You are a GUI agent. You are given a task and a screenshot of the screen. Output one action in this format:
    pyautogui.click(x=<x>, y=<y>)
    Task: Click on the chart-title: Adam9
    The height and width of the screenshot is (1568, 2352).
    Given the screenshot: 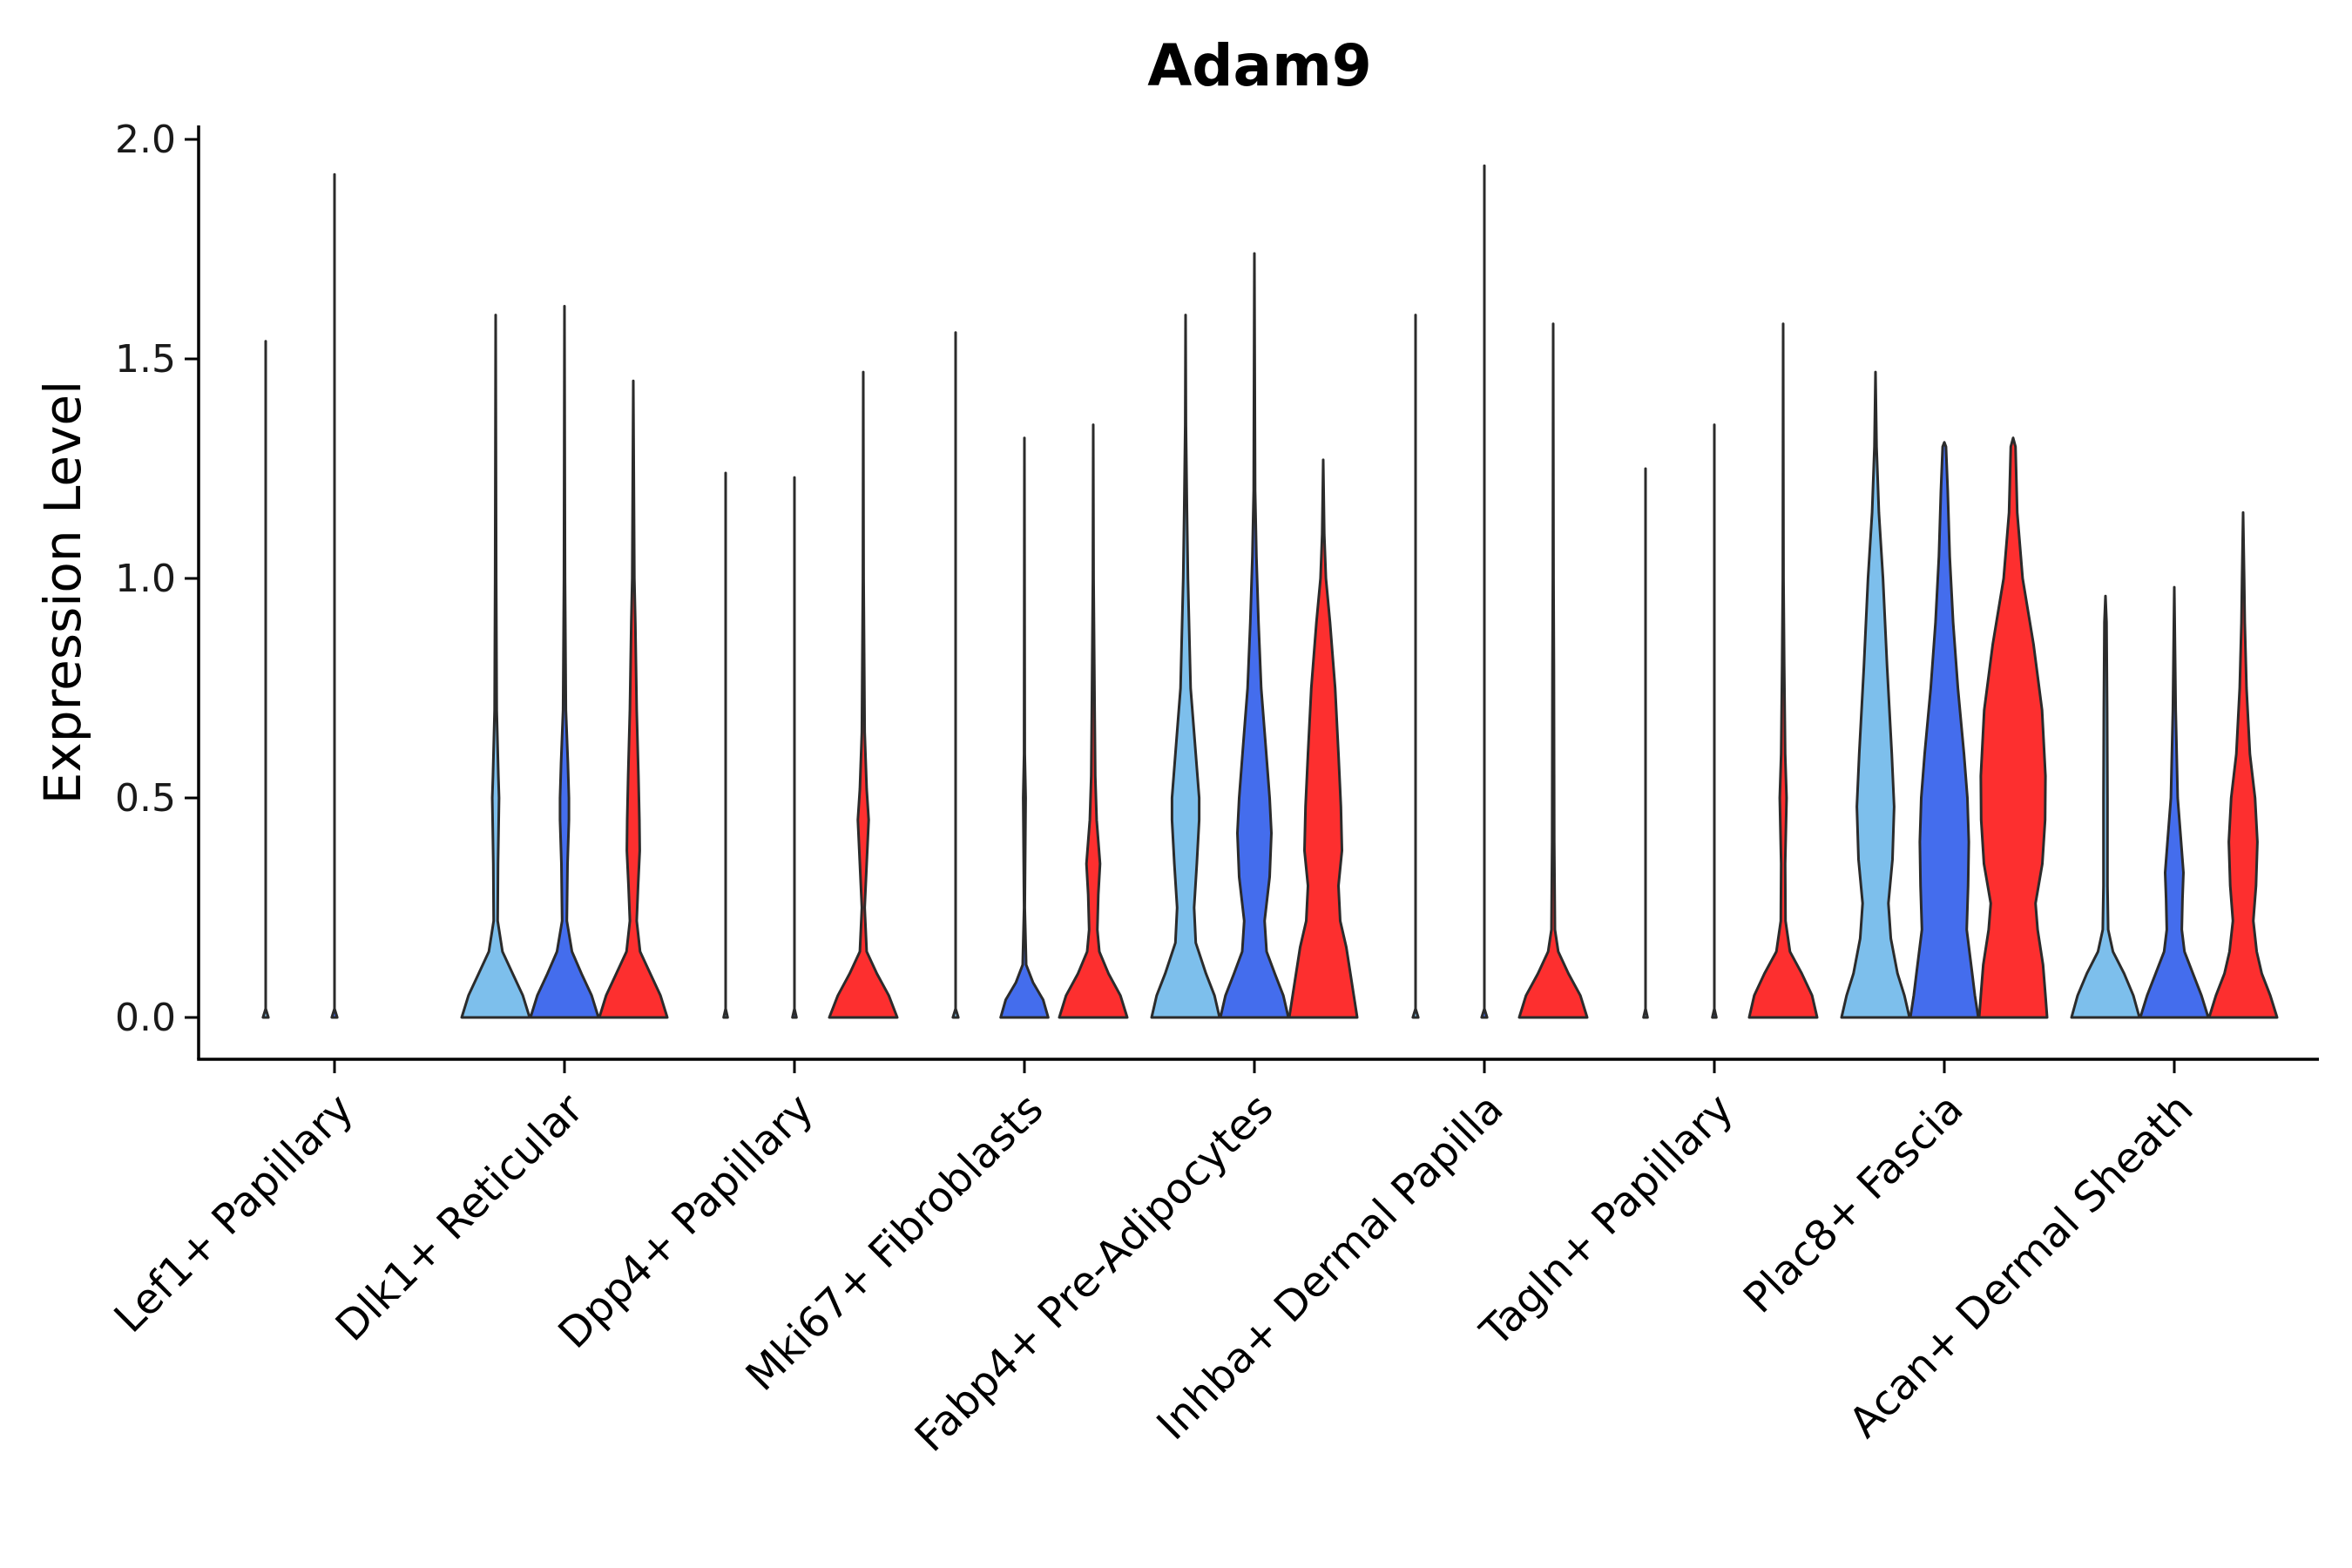 What is the action you would take?
    pyautogui.click(x=1260, y=66)
    